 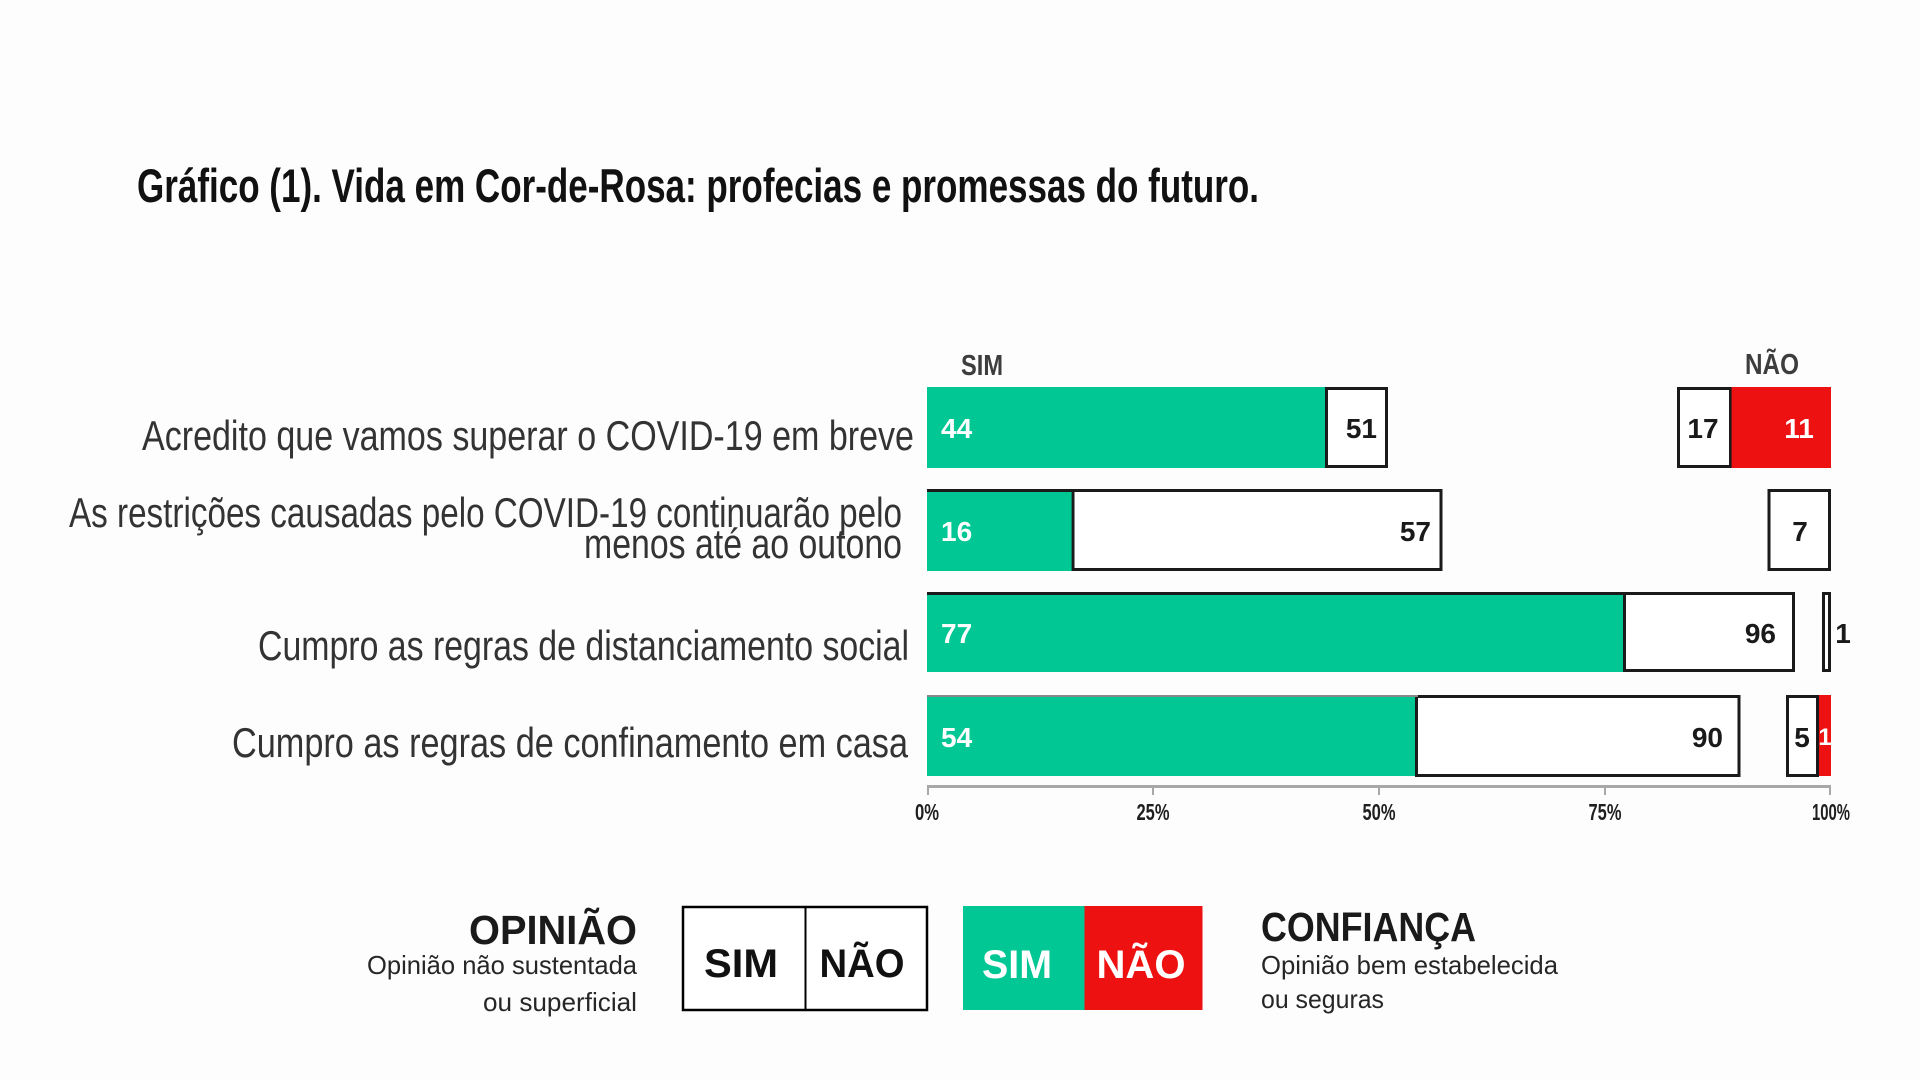 What do you see at coordinates (957, 737) in the screenshot?
I see `svg-text: 54` at bounding box center [957, 737].